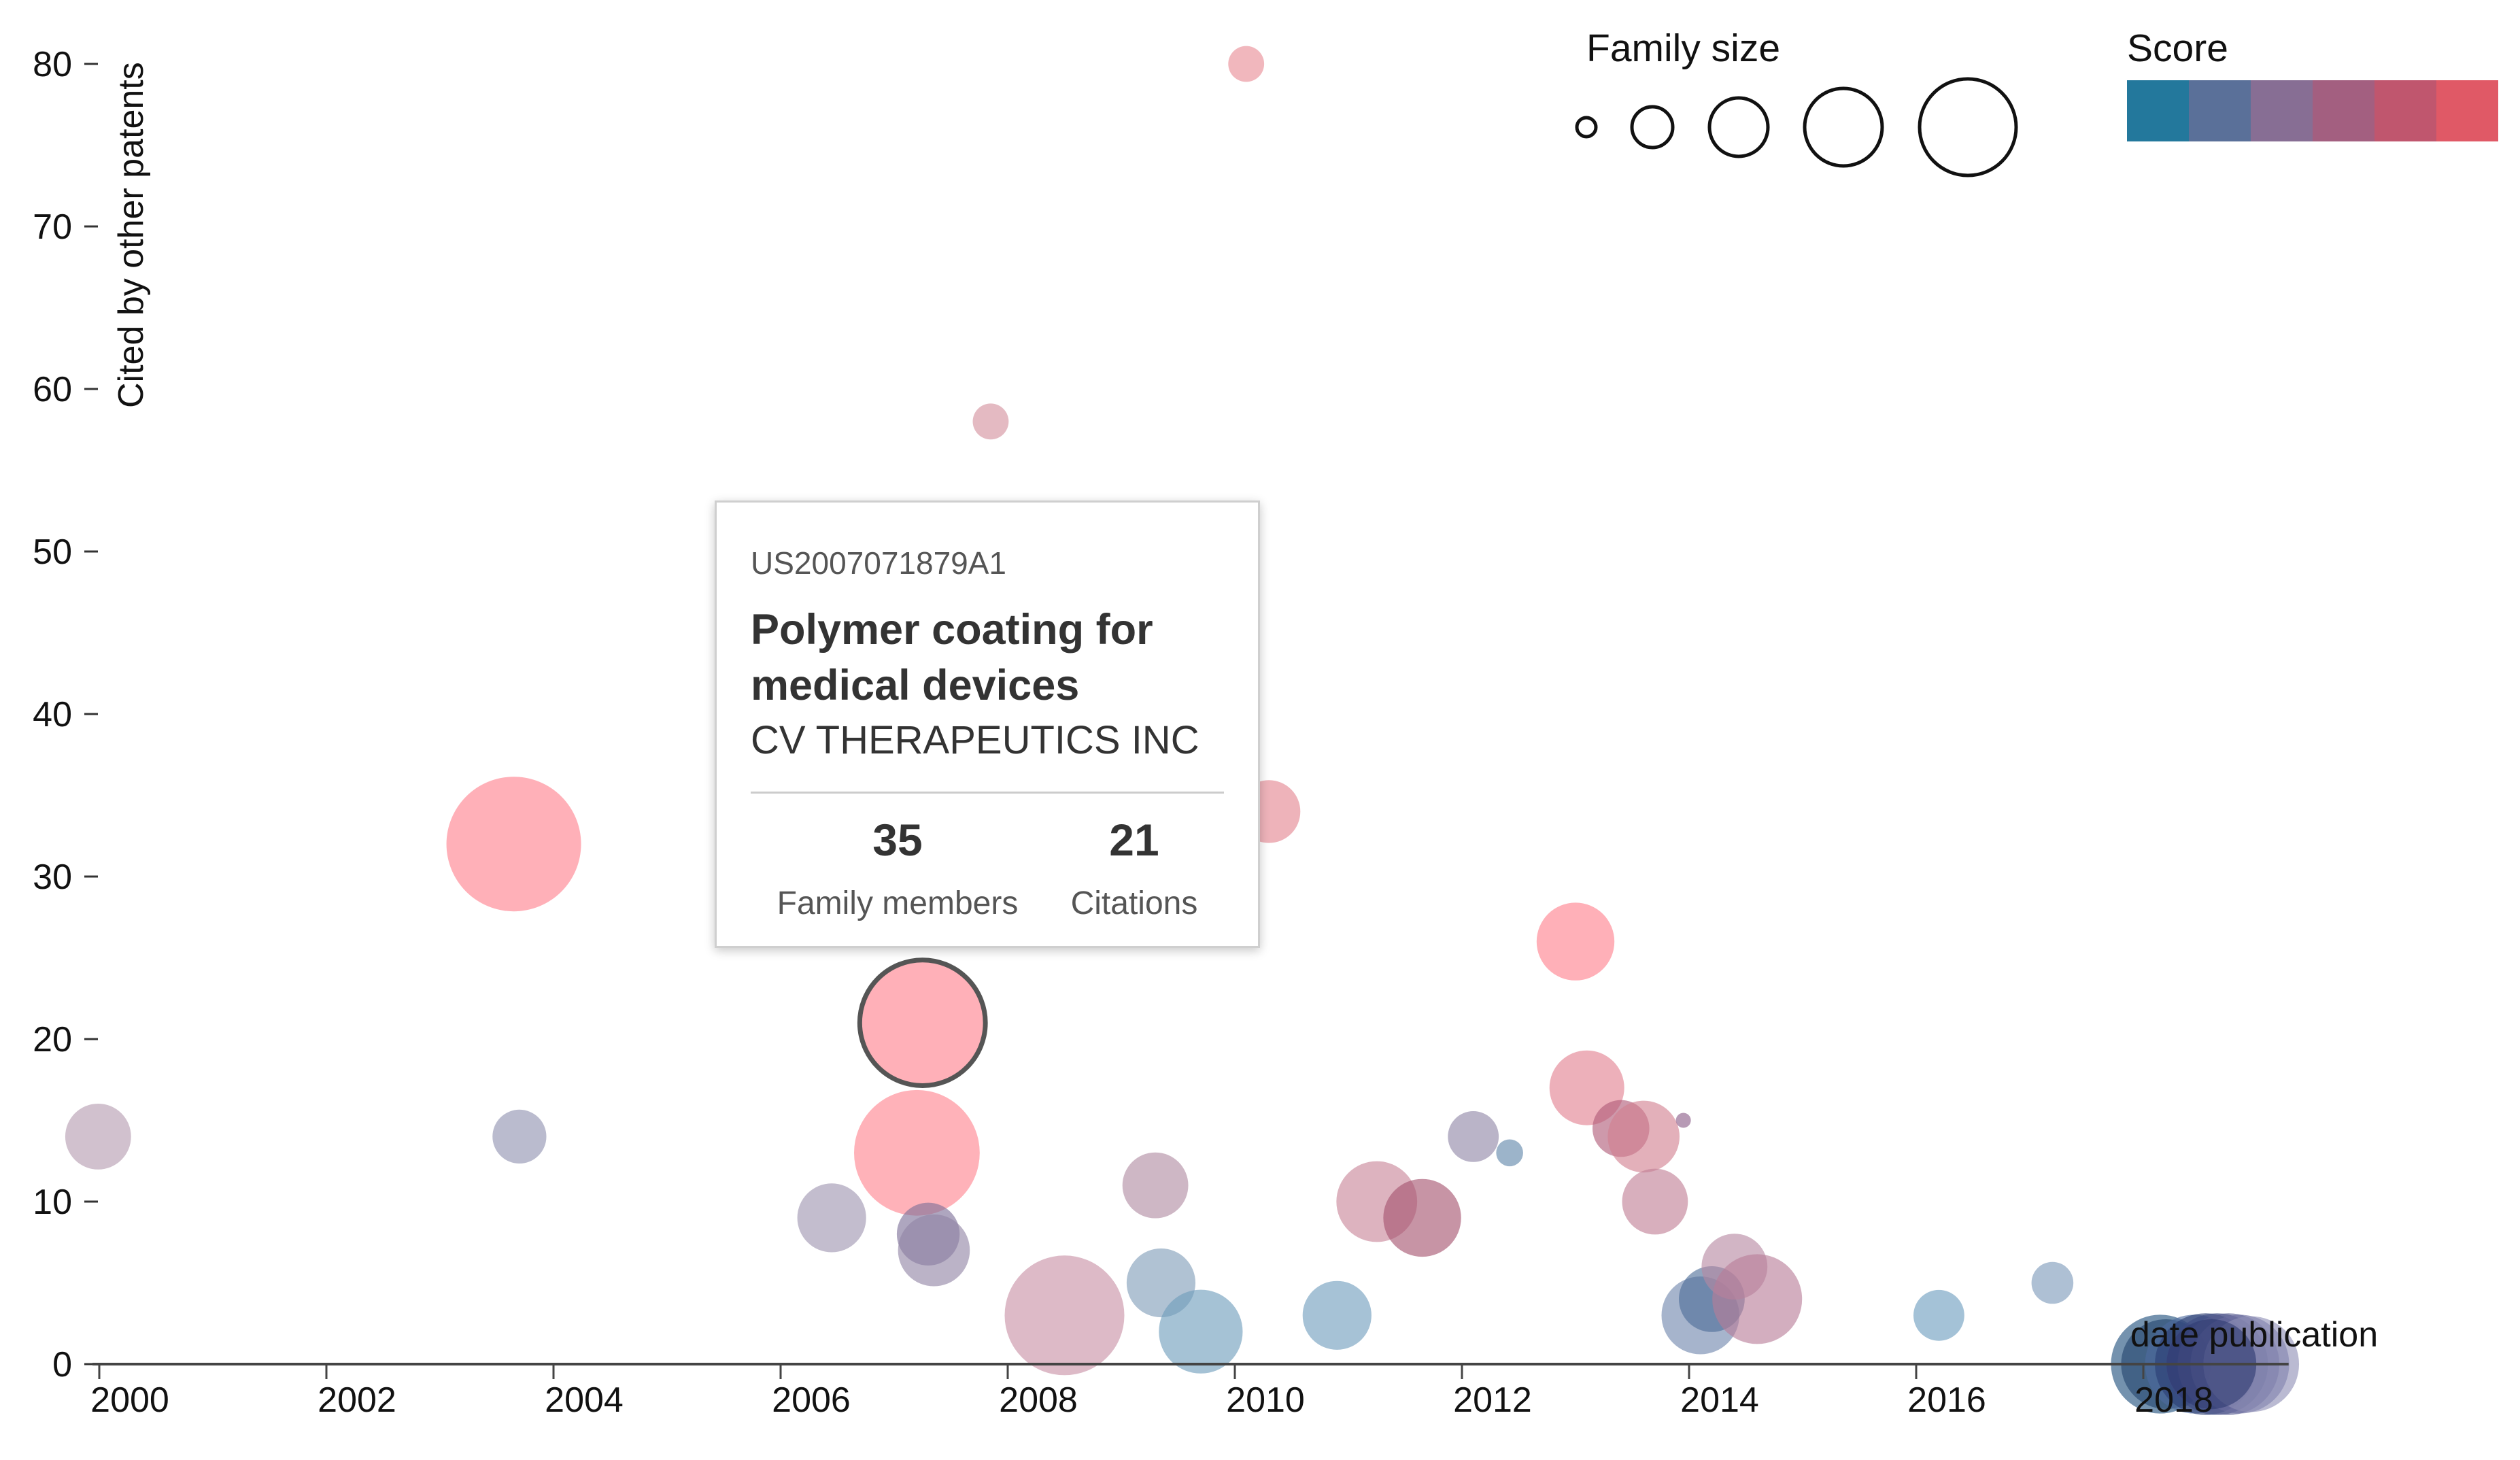  Describe the element at coordinates (585, 1400) in the screenshot. I see `x-tick-label: 2004` at that location.